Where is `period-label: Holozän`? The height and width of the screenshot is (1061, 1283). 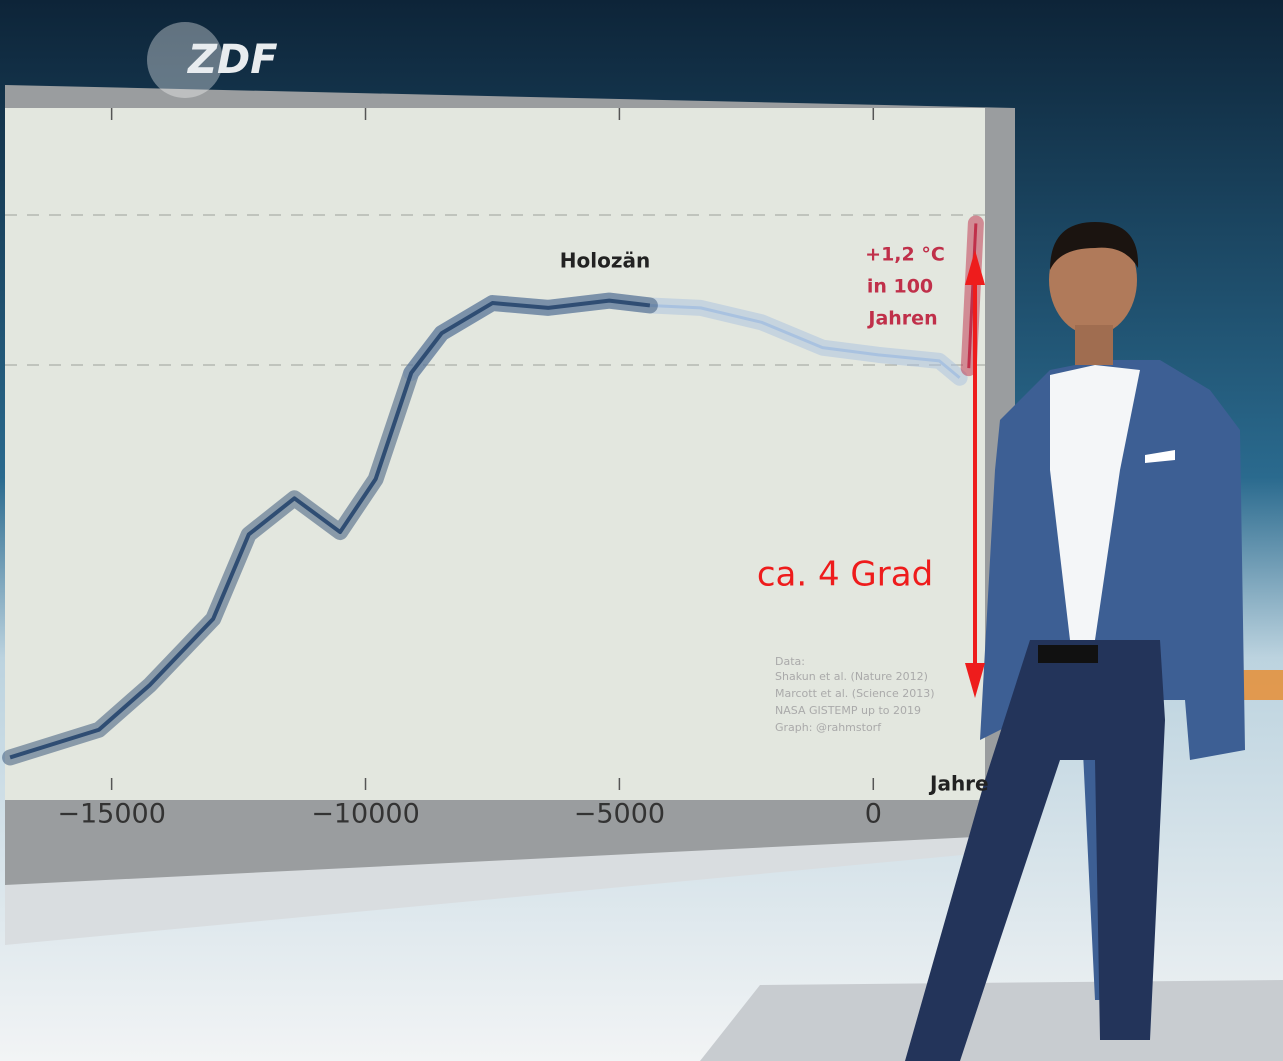 period-label: Holozän is located at coordinates (605, 261).